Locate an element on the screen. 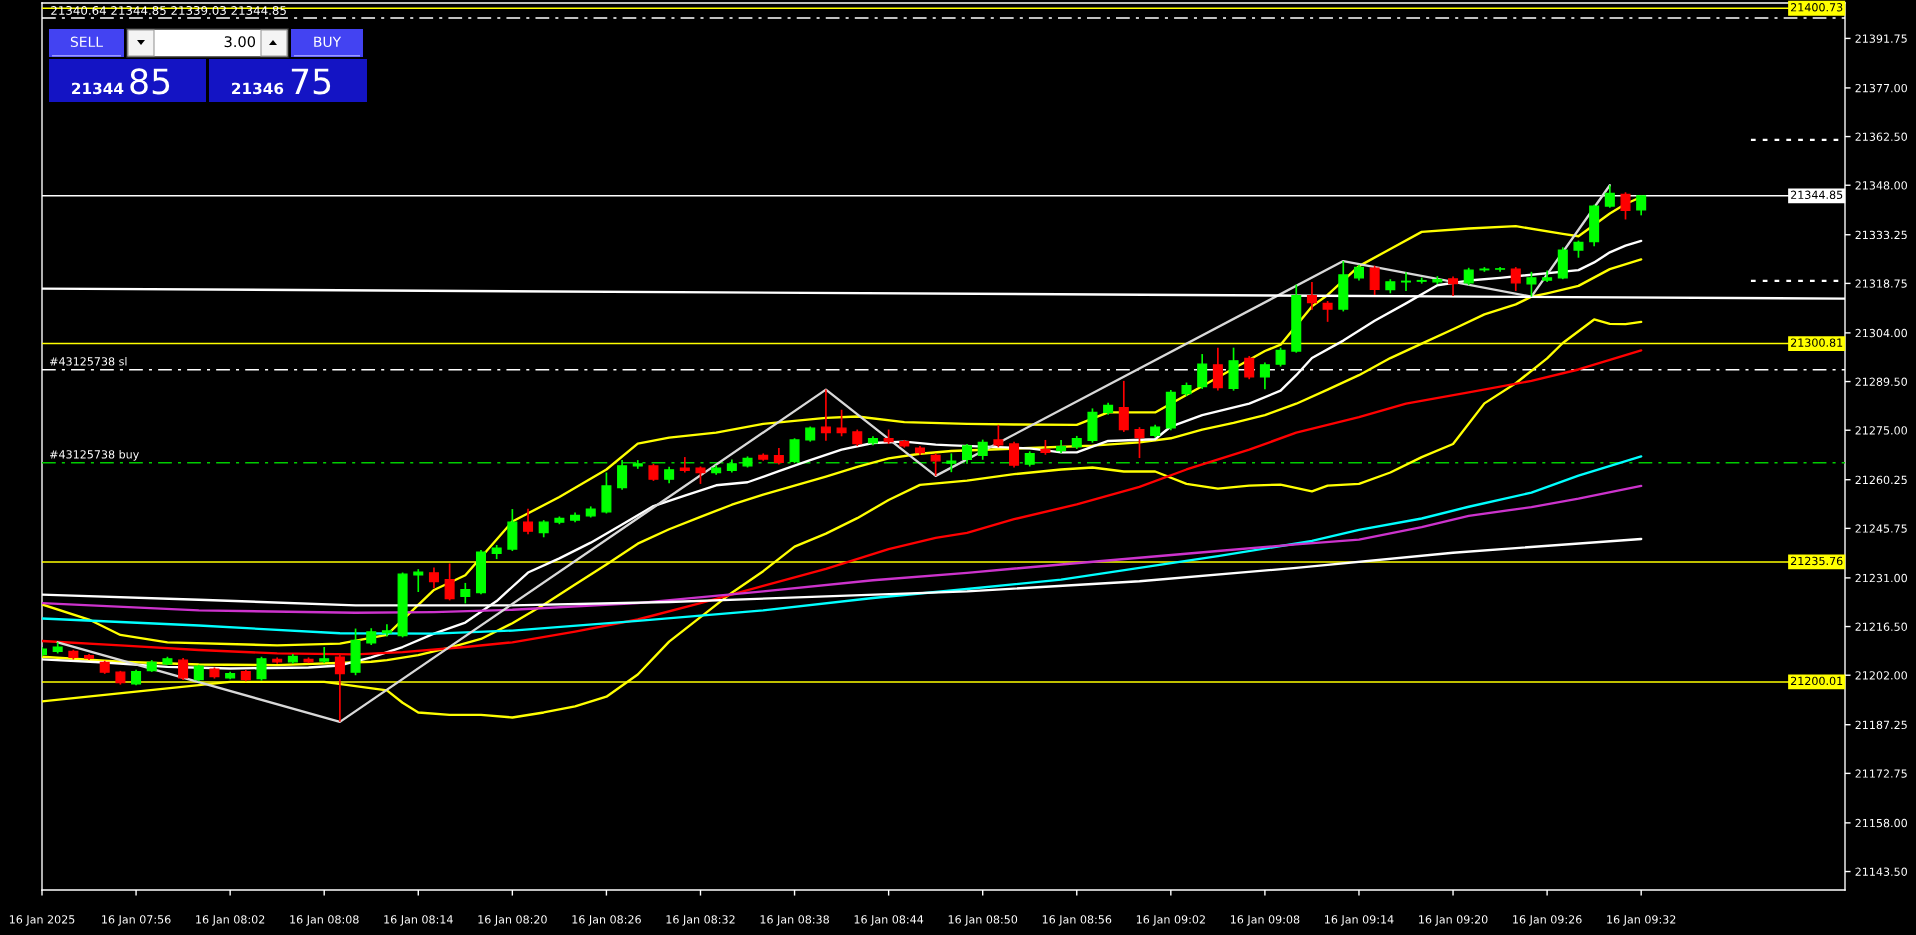 Image resolution: width=1916 pixels, height=935 pixels. y-tick-label: 21143.50 is located at coordinates (1881, 871).